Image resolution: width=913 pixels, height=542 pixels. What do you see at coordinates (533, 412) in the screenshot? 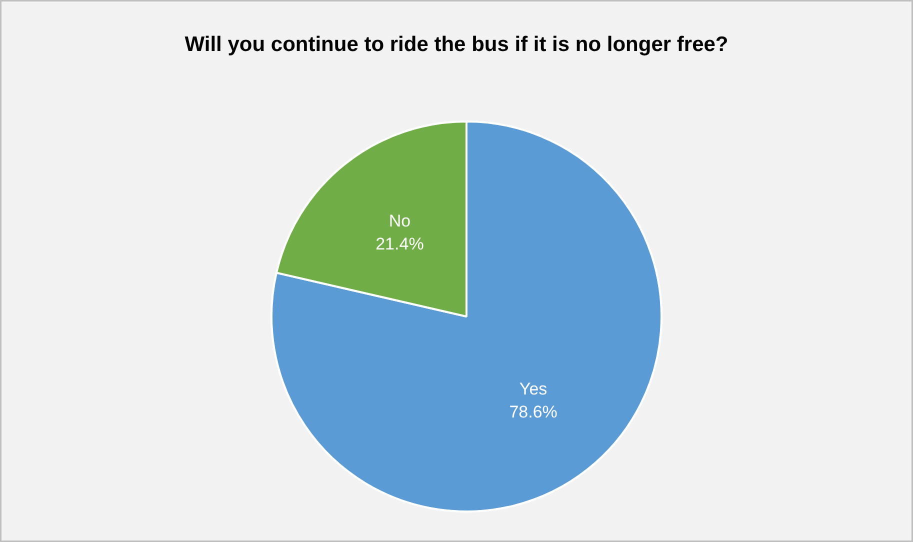
I see `data-label: 78.6%` at bounding box center [533, 412].